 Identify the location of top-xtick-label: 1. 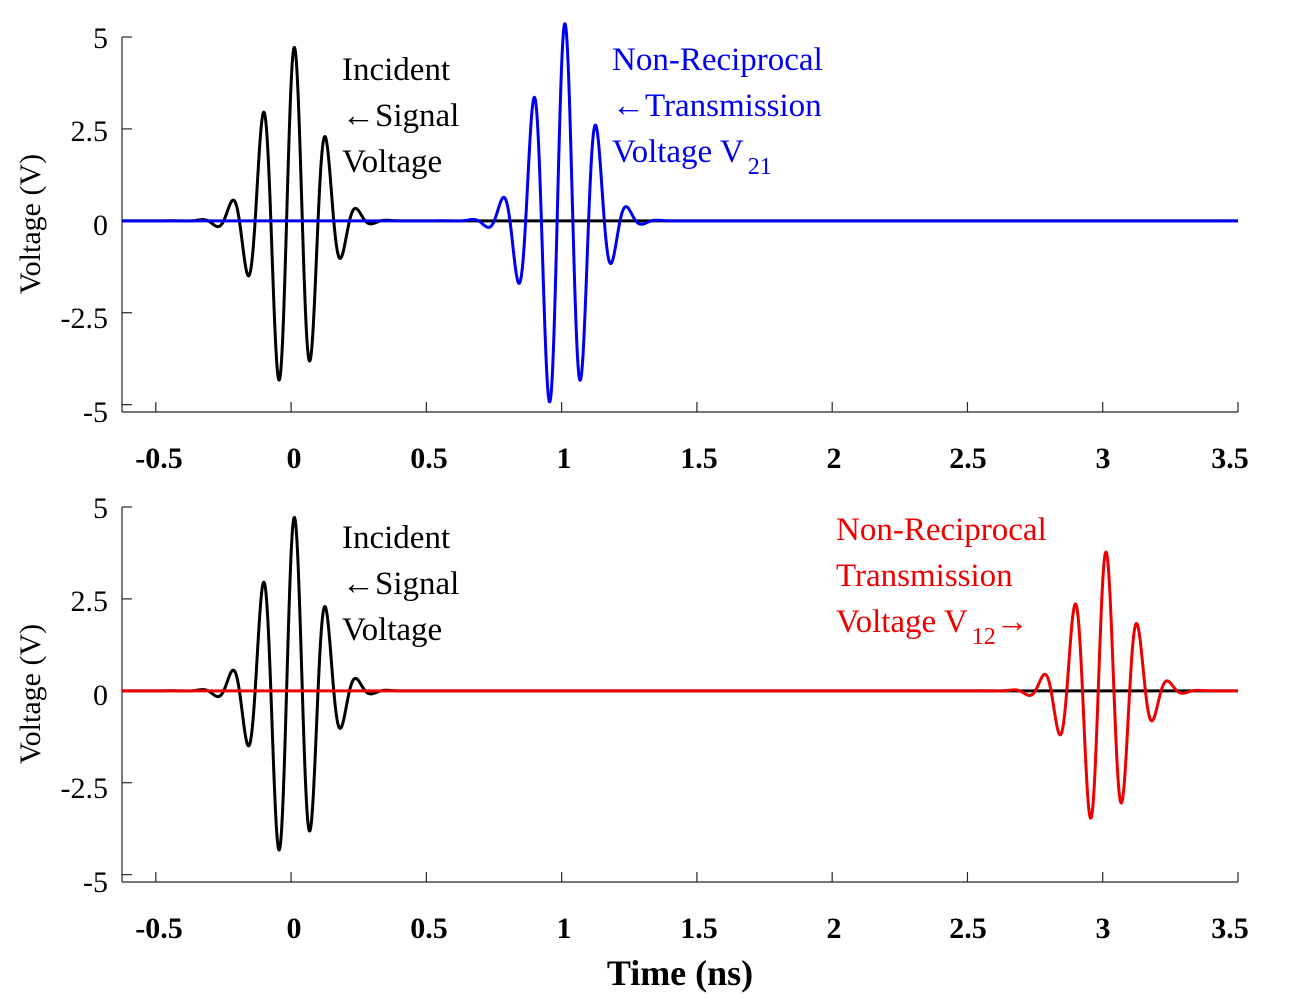
(564, 458).